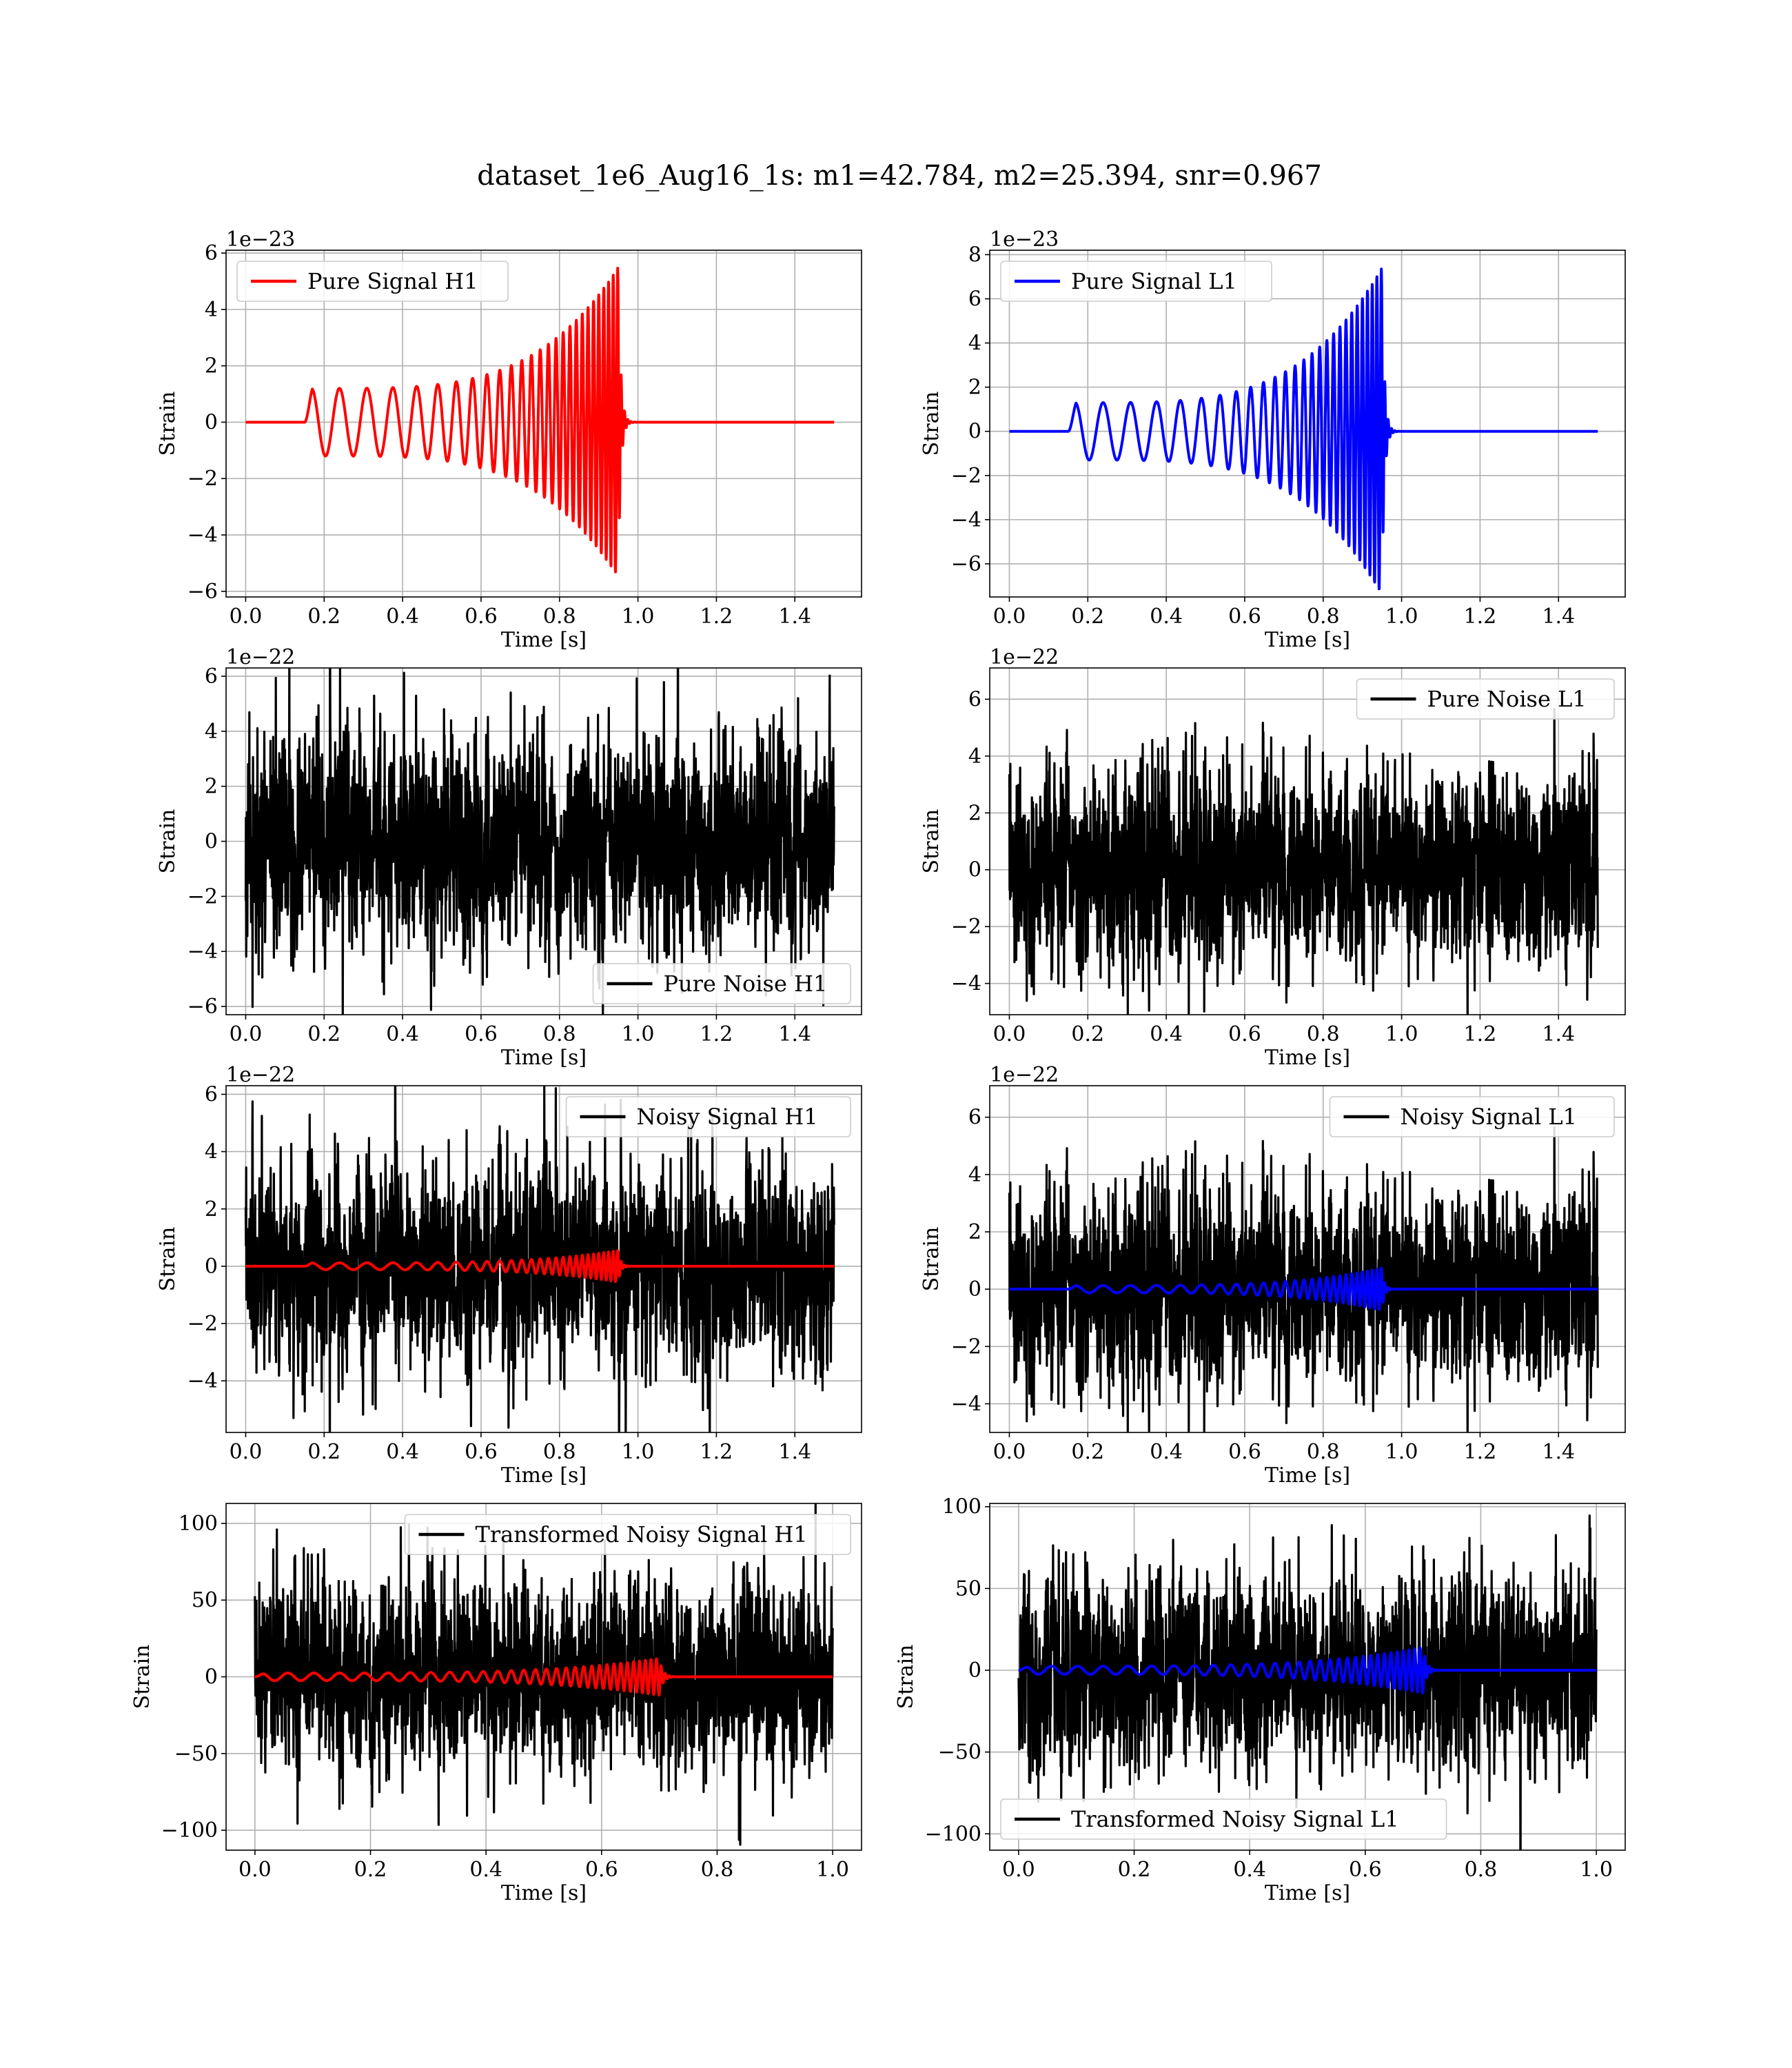 This screenshot has width=1792, height=2068. What do you see at coordinates (1307, 424) in the screenshot?
I see `pure-signal-l1-axes-frame` at bounding box center [1307, 424].